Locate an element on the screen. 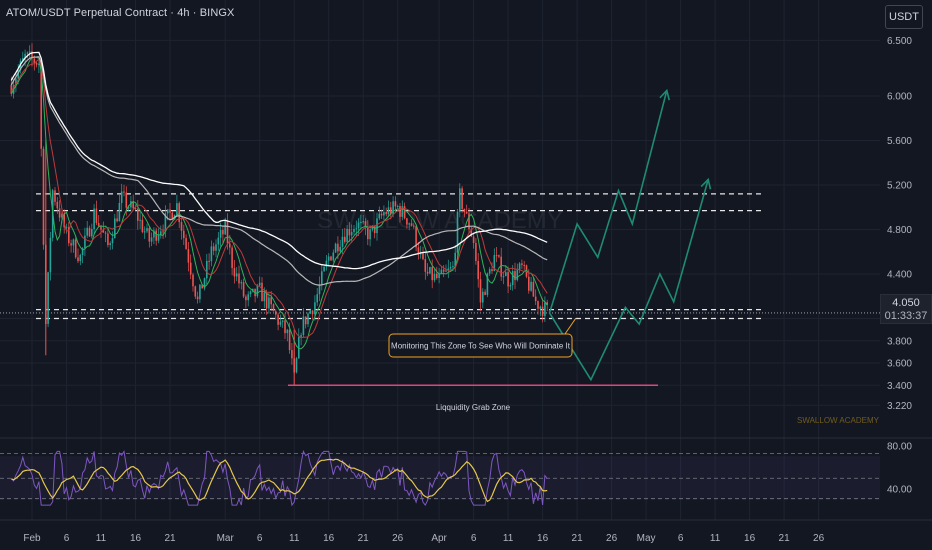  rsi-band is located at coordinates (440, 478).